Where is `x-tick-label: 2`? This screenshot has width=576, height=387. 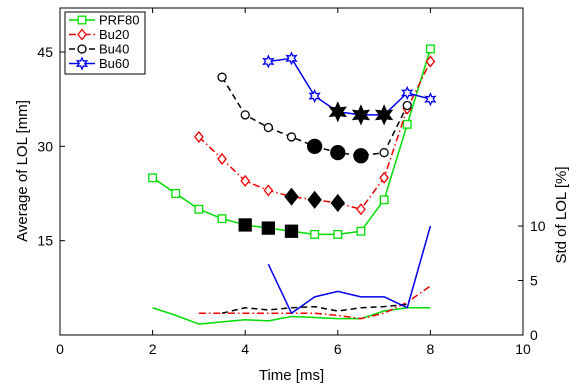 x-tick-label: 2 is located at coordinates (153, 349).